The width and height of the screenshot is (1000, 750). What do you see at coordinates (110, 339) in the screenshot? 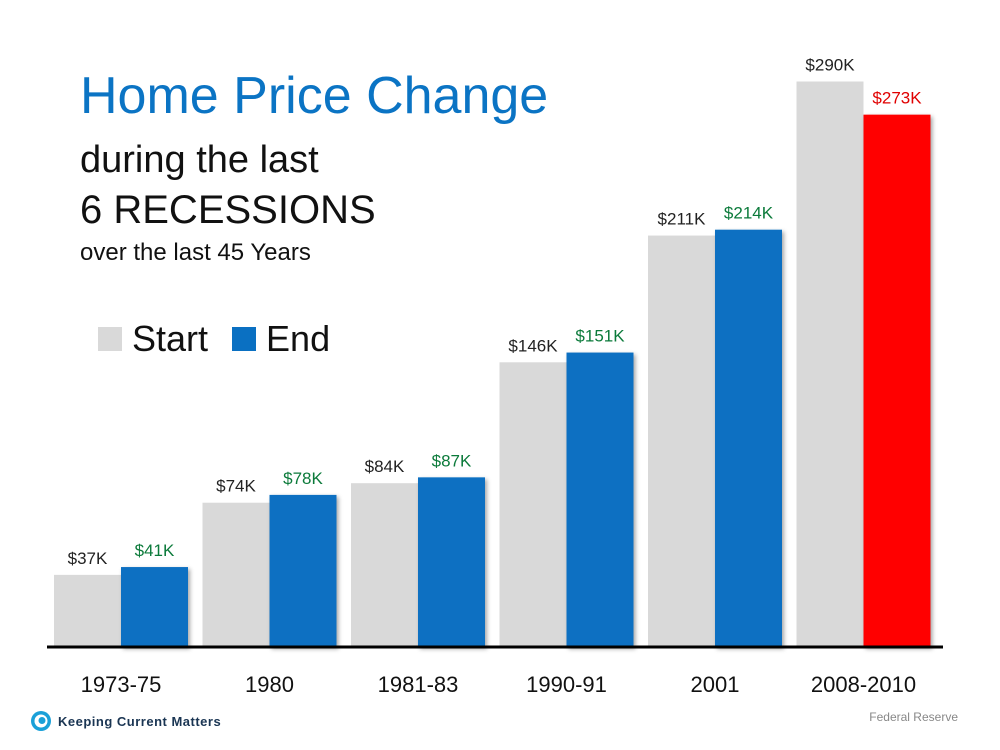
I see `legend-swatch-start` at bounding box center [110, 339].